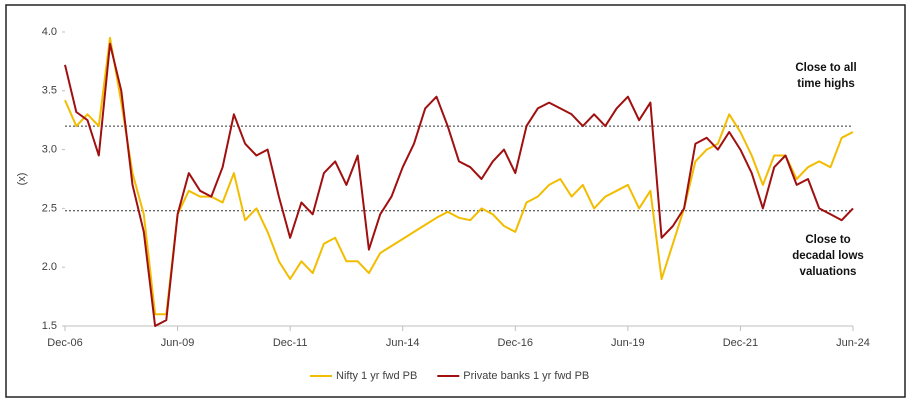 This screenshot has width=913, height=406. Describe the element at coordinates (526, 376) in the screenshot. I see `legend-label: Private banks 1 yr fwd PB` at that location.